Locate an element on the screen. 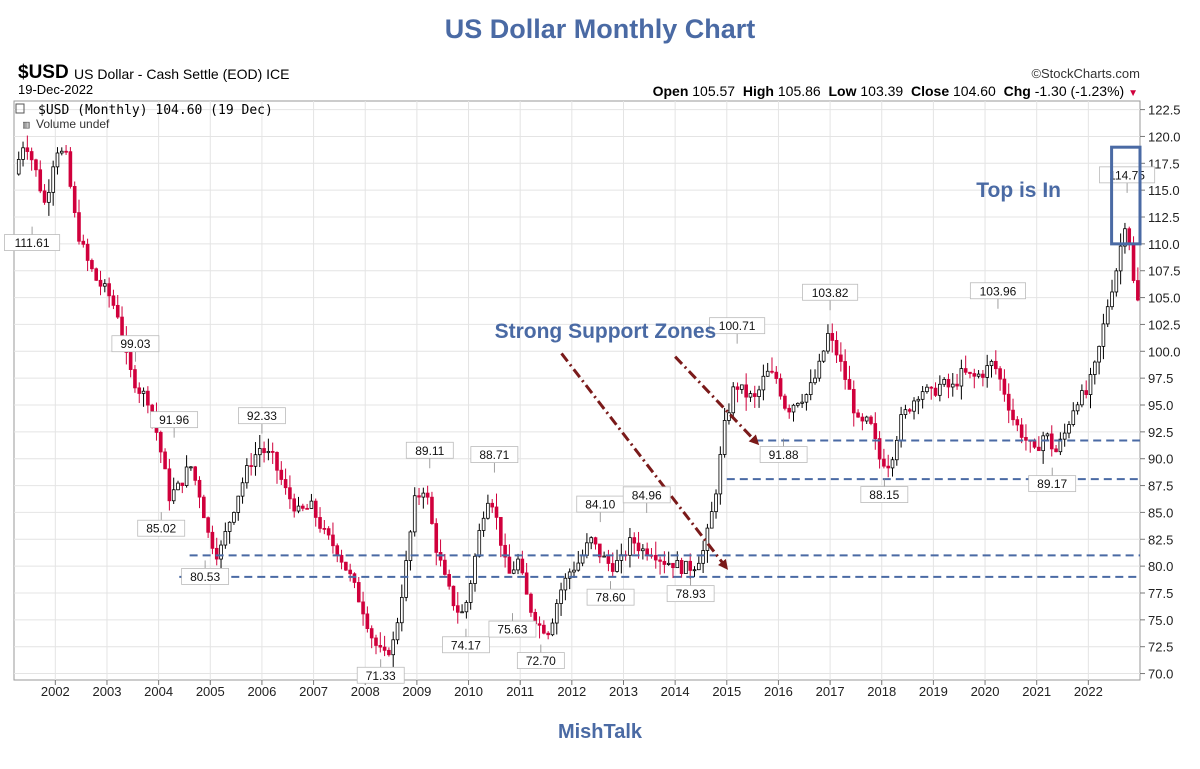  annotation-label: 103.82 is located at coordinates (830, 293).